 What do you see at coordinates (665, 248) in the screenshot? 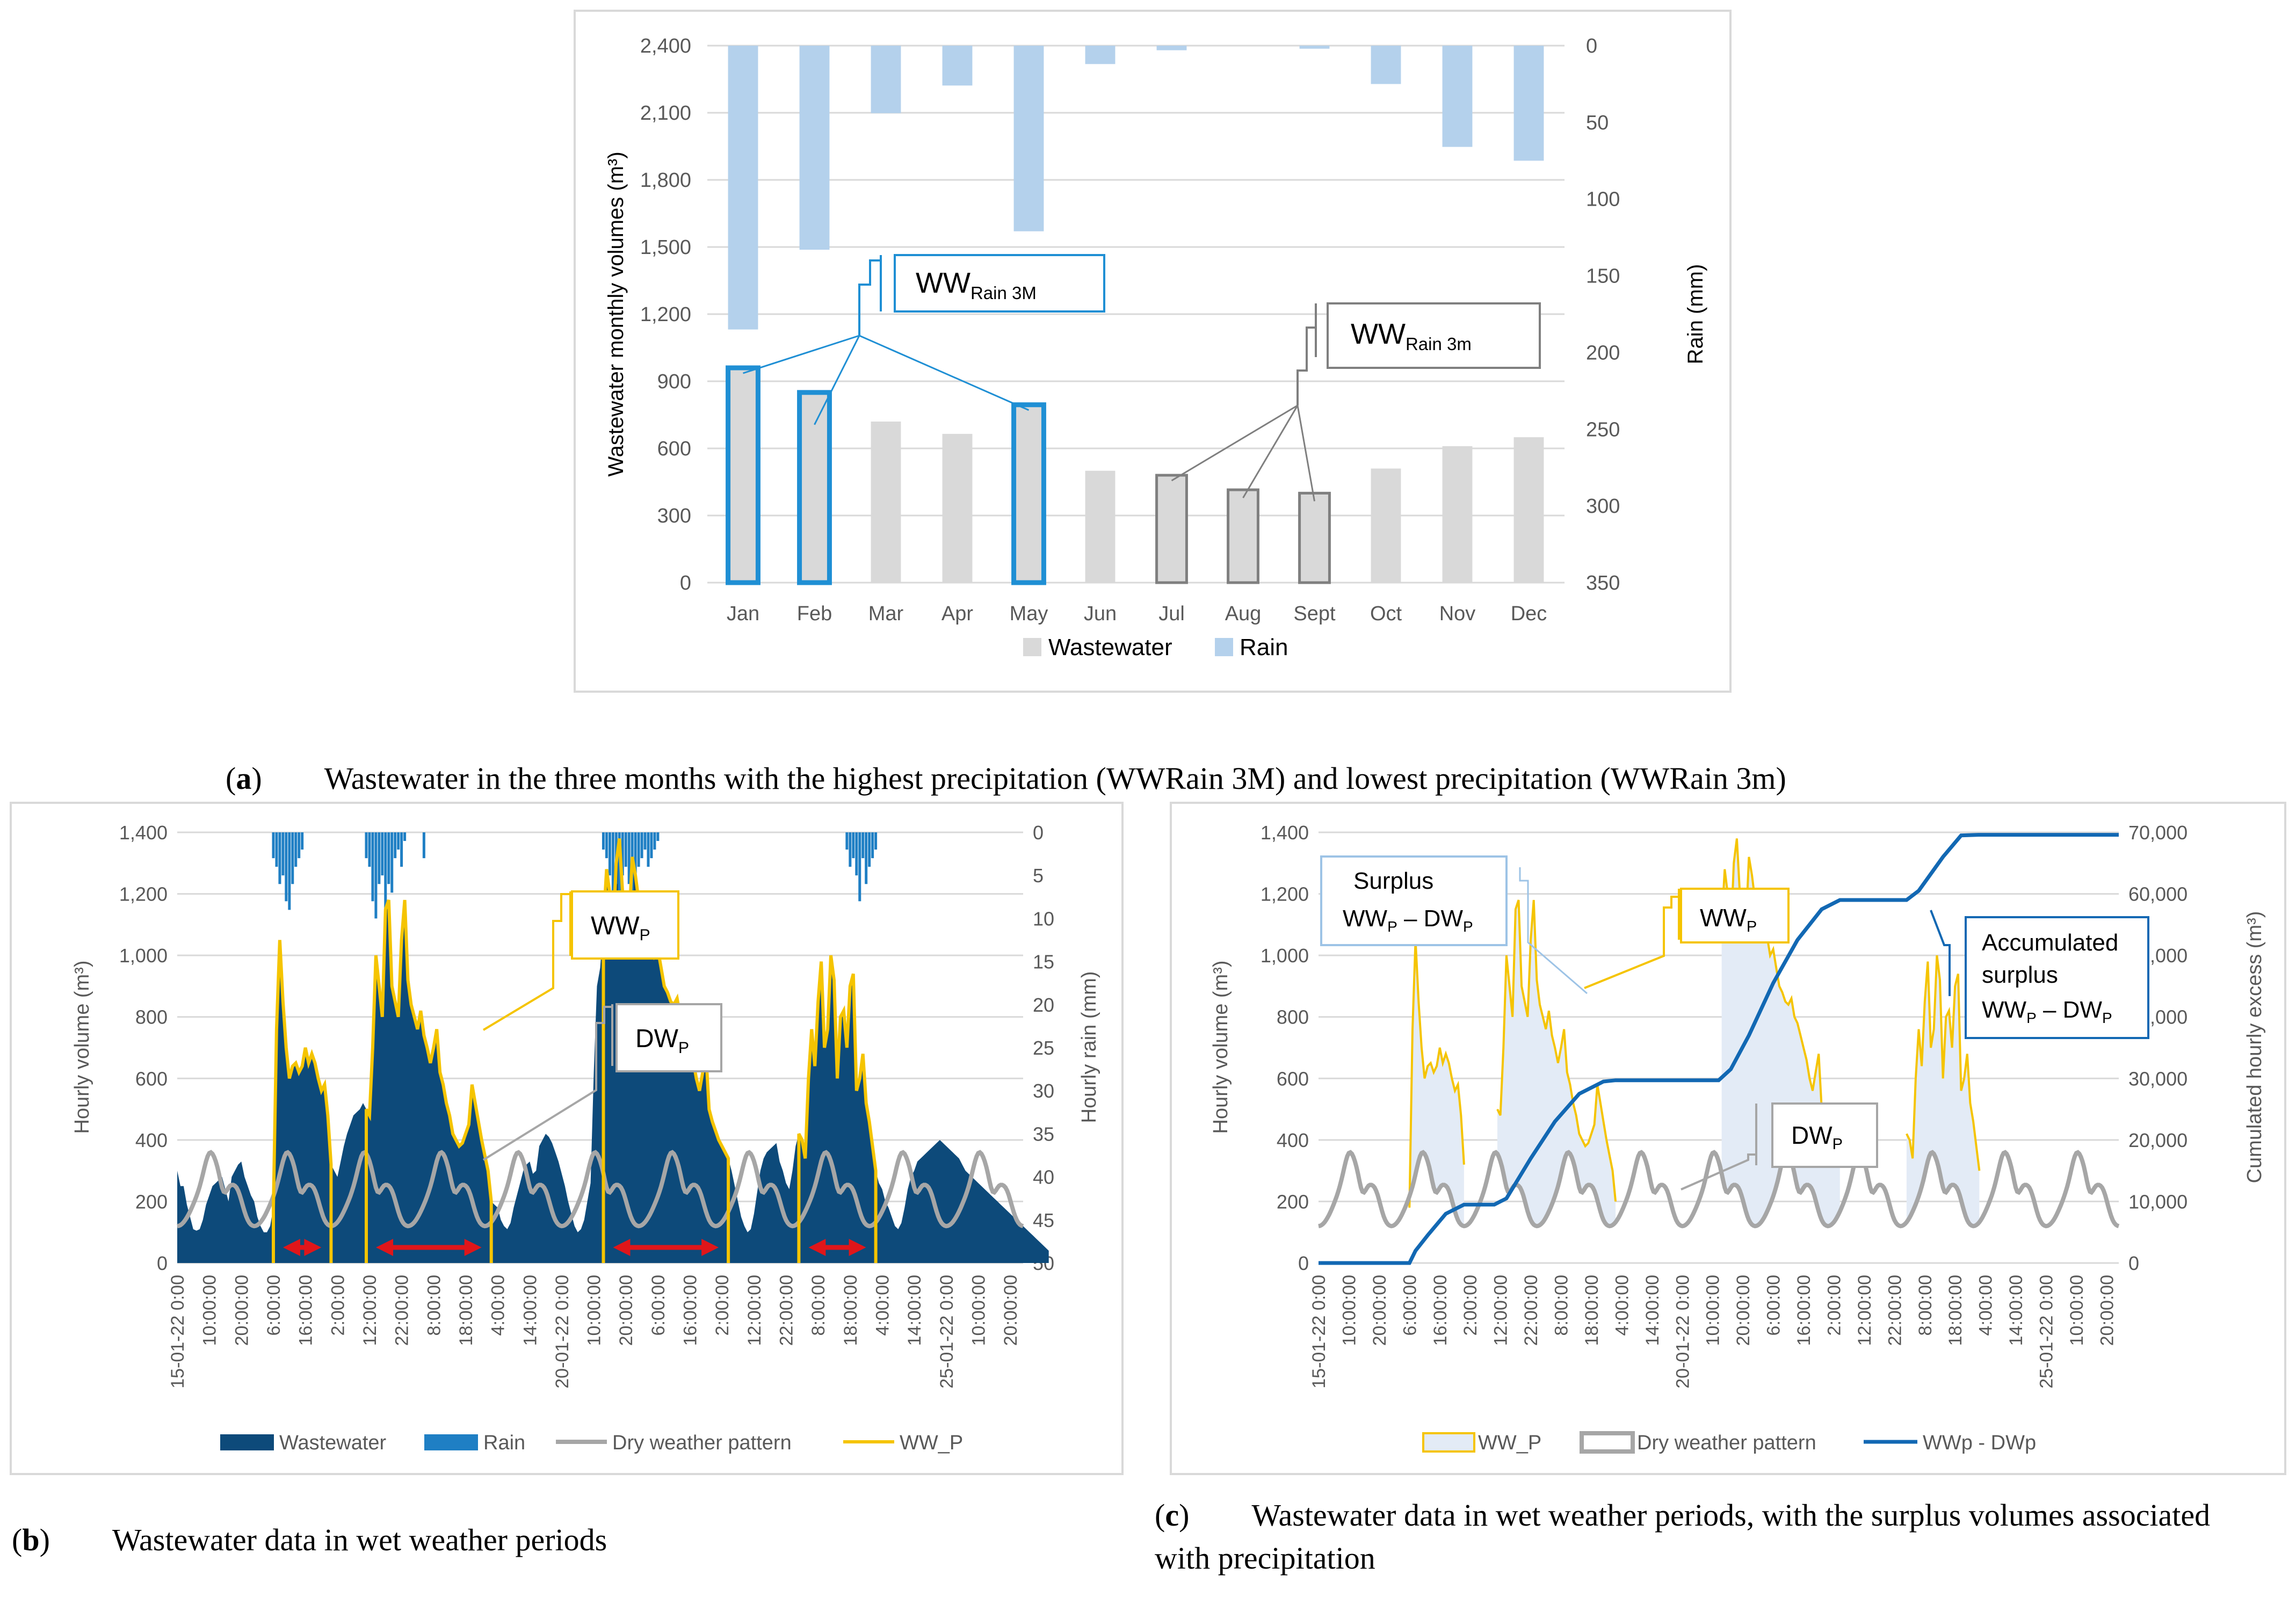
I see `y-tick-label: 1,500` at bounding box center [665, 248].